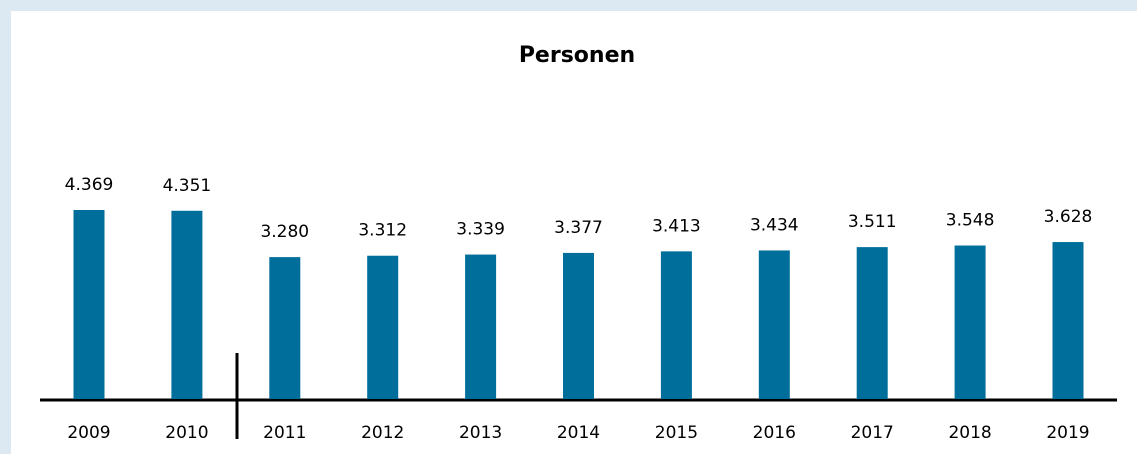 The width and height of the screenshot is (1137, 454). What do you see at coordinates (1067, 433) in the screenshot?
I see `x-tick-label: 2019` at bounding box center [1067, 433].